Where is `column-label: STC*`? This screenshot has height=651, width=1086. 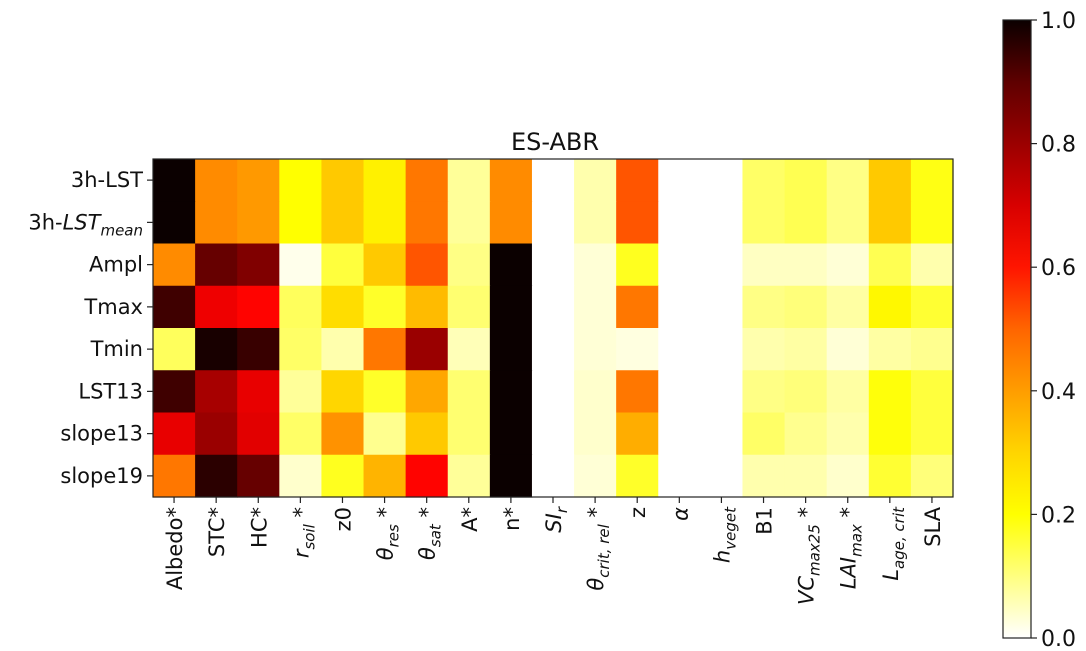
column-label: STC* is located at coordinates (217, 532).